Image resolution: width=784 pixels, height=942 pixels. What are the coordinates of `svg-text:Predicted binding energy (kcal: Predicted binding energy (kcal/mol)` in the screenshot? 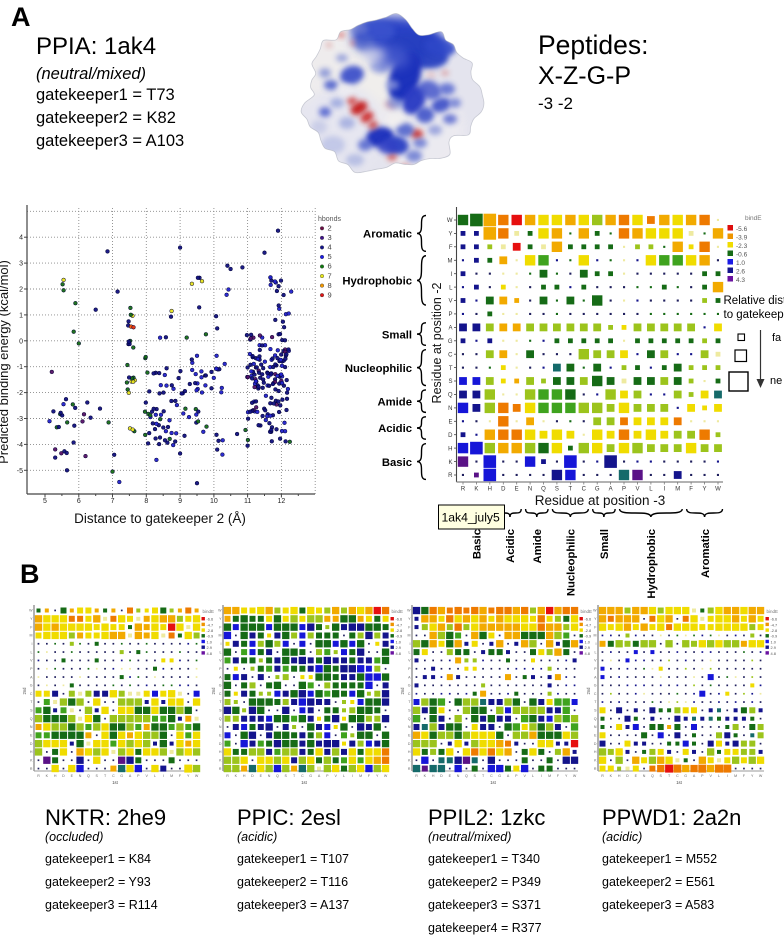 It's located at (5, 362).